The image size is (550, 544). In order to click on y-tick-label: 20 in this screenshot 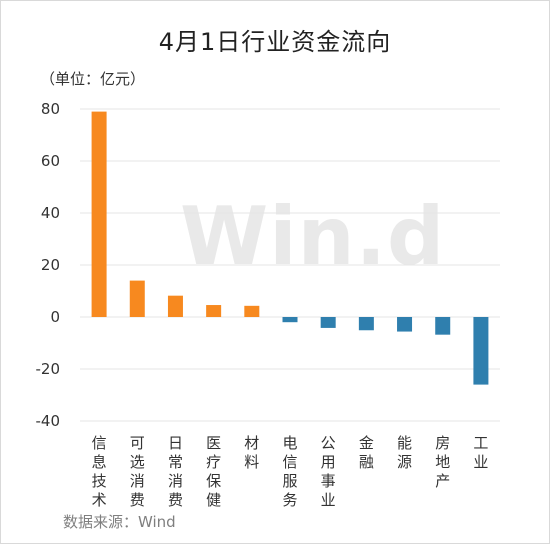, I will do `click(50, 265)`.